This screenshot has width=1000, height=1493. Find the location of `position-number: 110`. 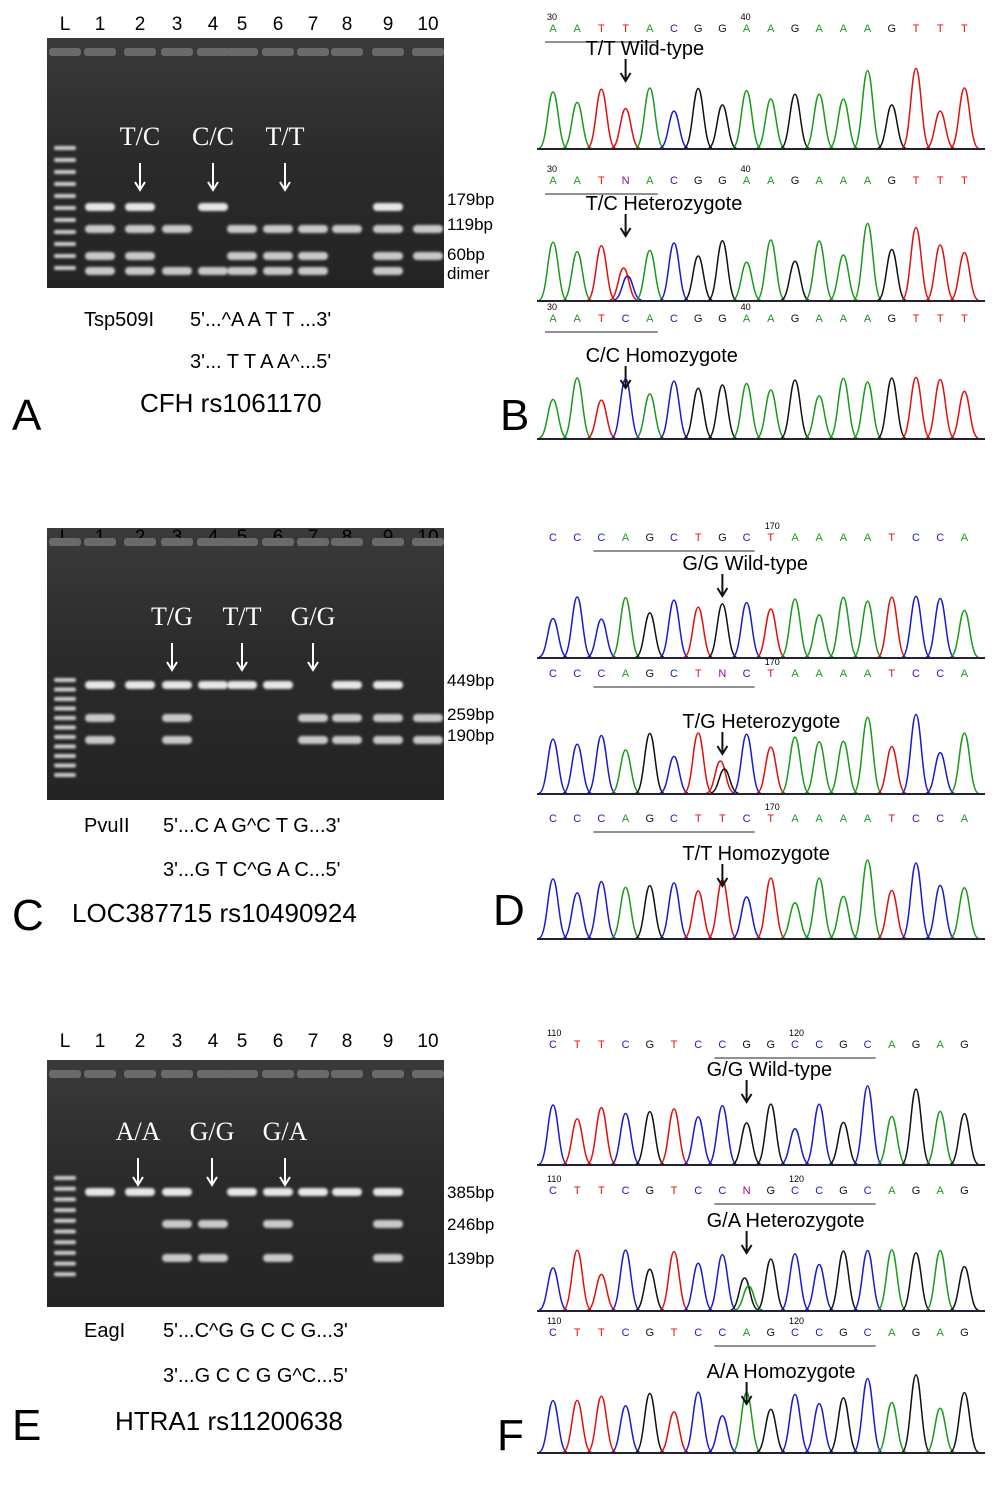

position-number: 110 is located at coordinates (554, 1033).